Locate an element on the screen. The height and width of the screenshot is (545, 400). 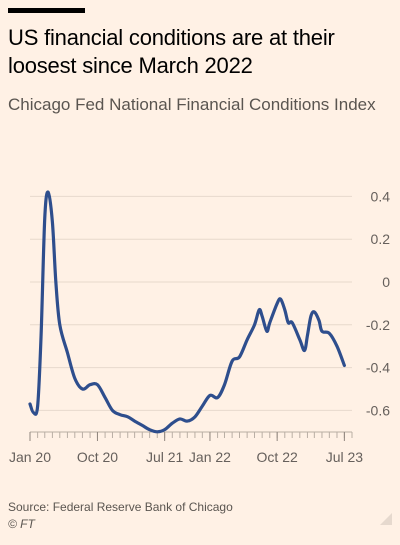
x-tick-label-5: Jul 23 is located at coordinates (345, 457).